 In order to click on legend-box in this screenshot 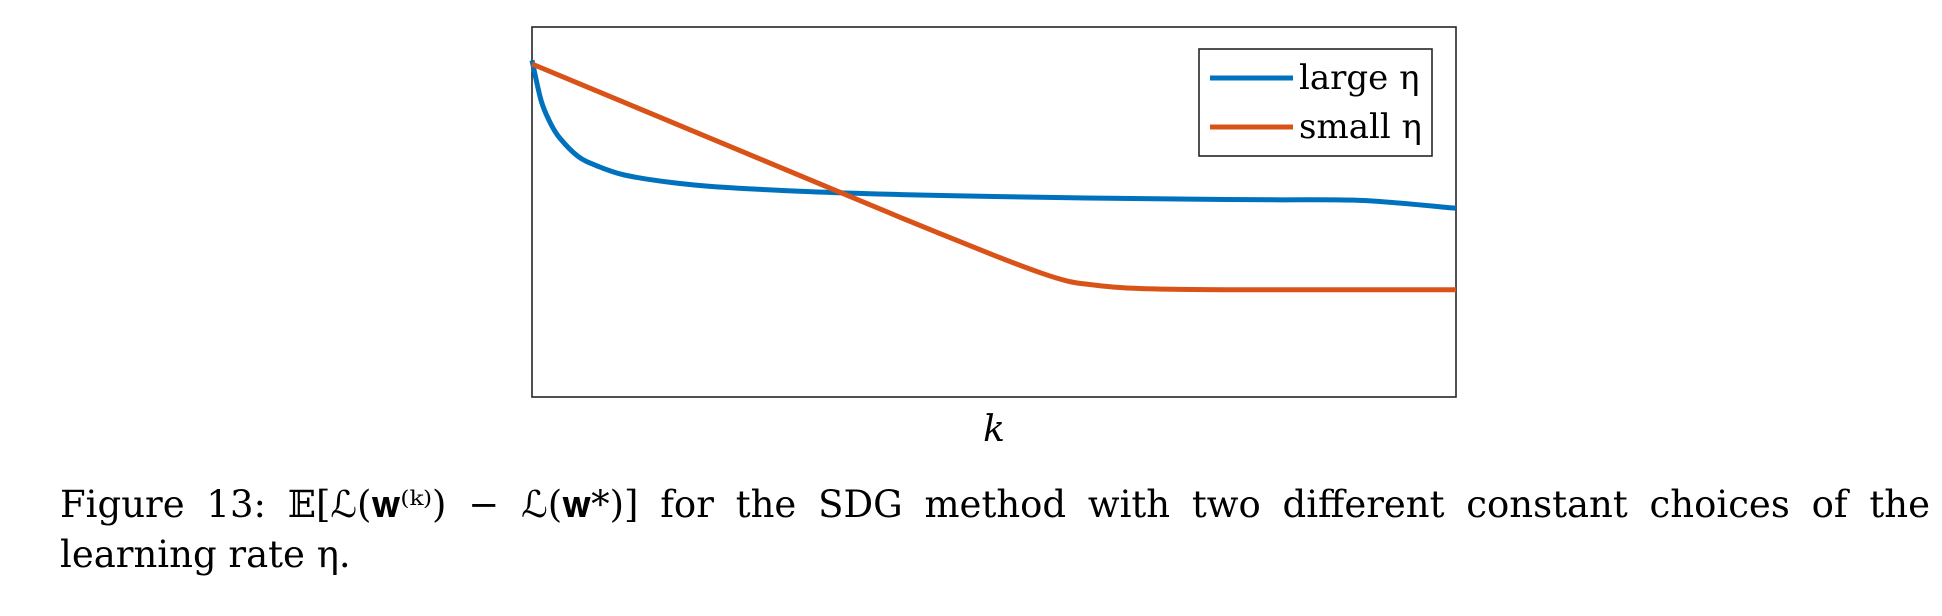, I will do `click(1315, 102)`.